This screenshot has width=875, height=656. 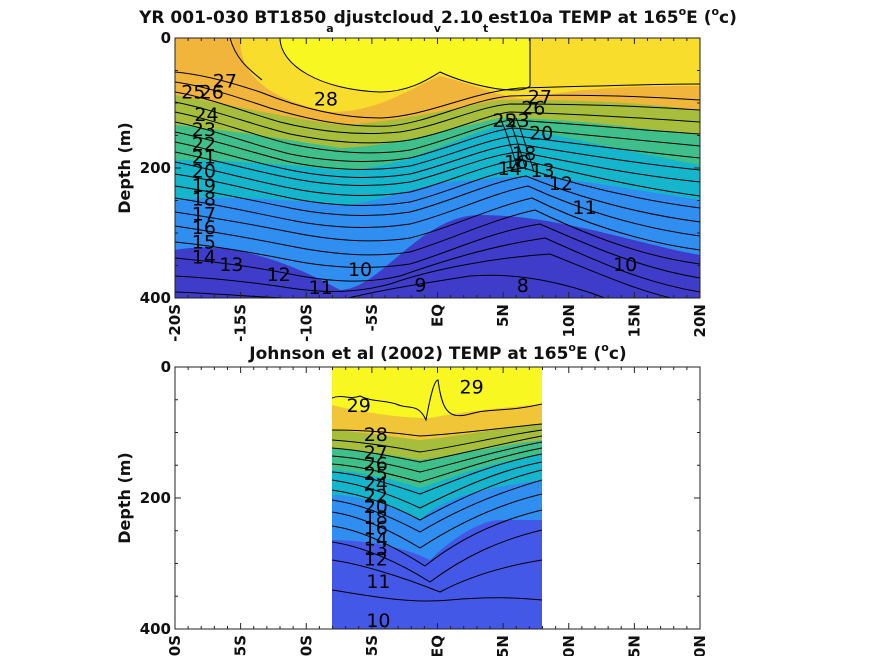 I want to click on heatmap-observed, so click(x=437, y=498).